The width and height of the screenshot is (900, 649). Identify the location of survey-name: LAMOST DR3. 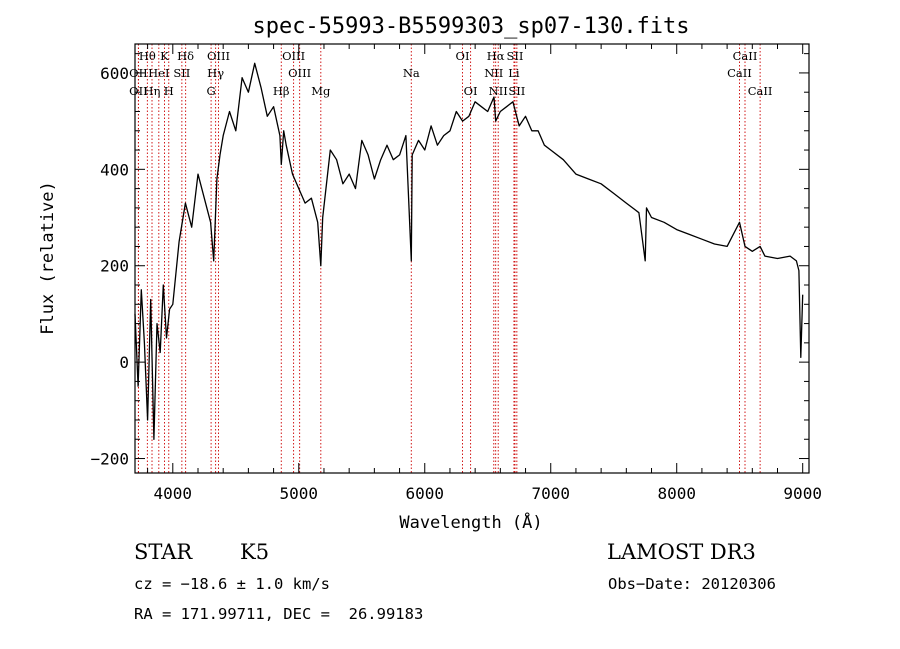
(681, 552).